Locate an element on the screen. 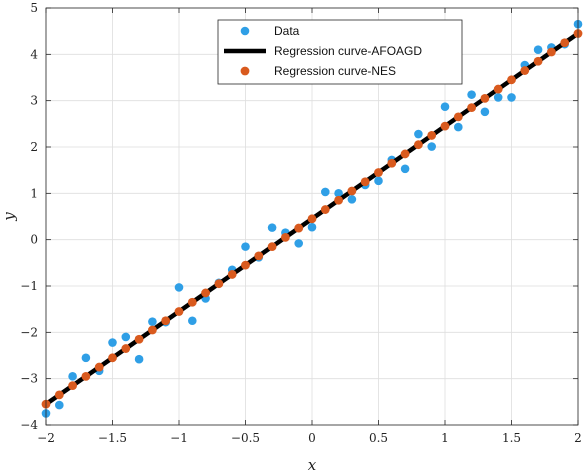 The width and height of the screenshot is (584, 476). legend-nes-marker is located at coordinates (245, 71).